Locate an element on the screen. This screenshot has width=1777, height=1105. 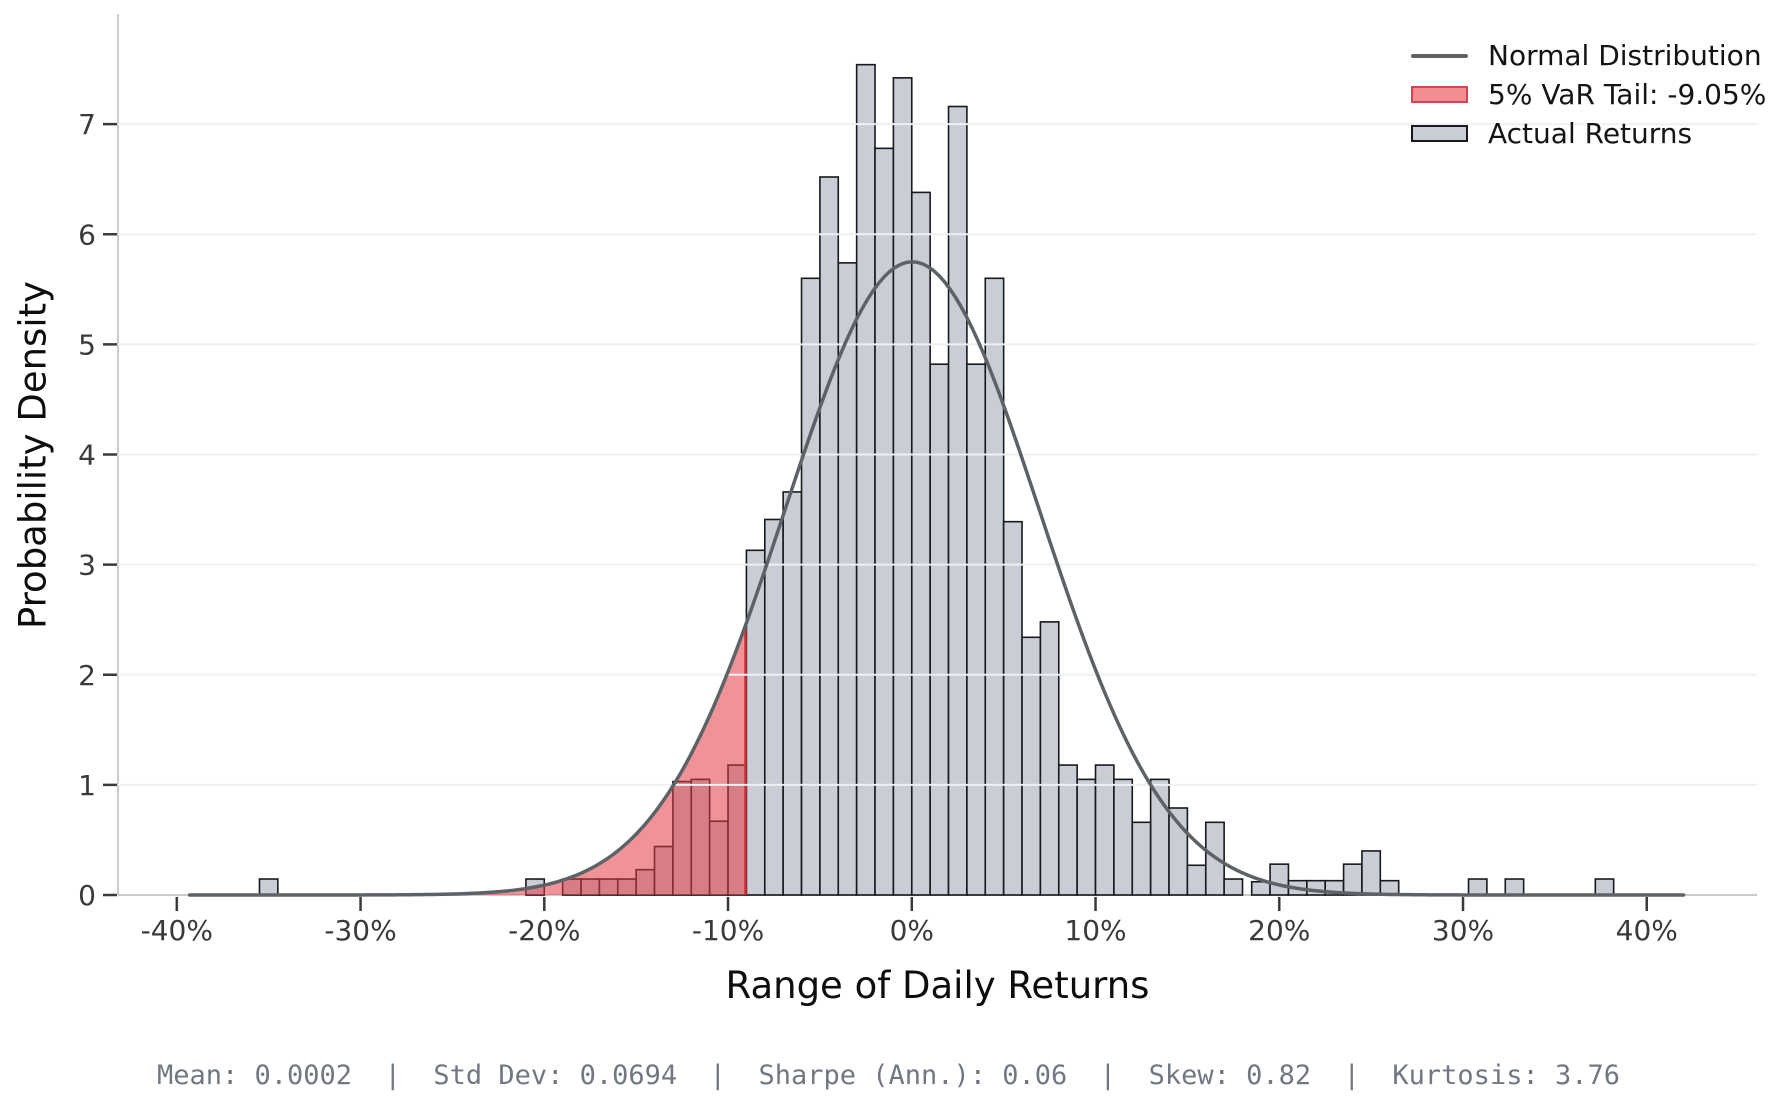
y-axis-title: Probability Density is located at coordinates (33, 455).